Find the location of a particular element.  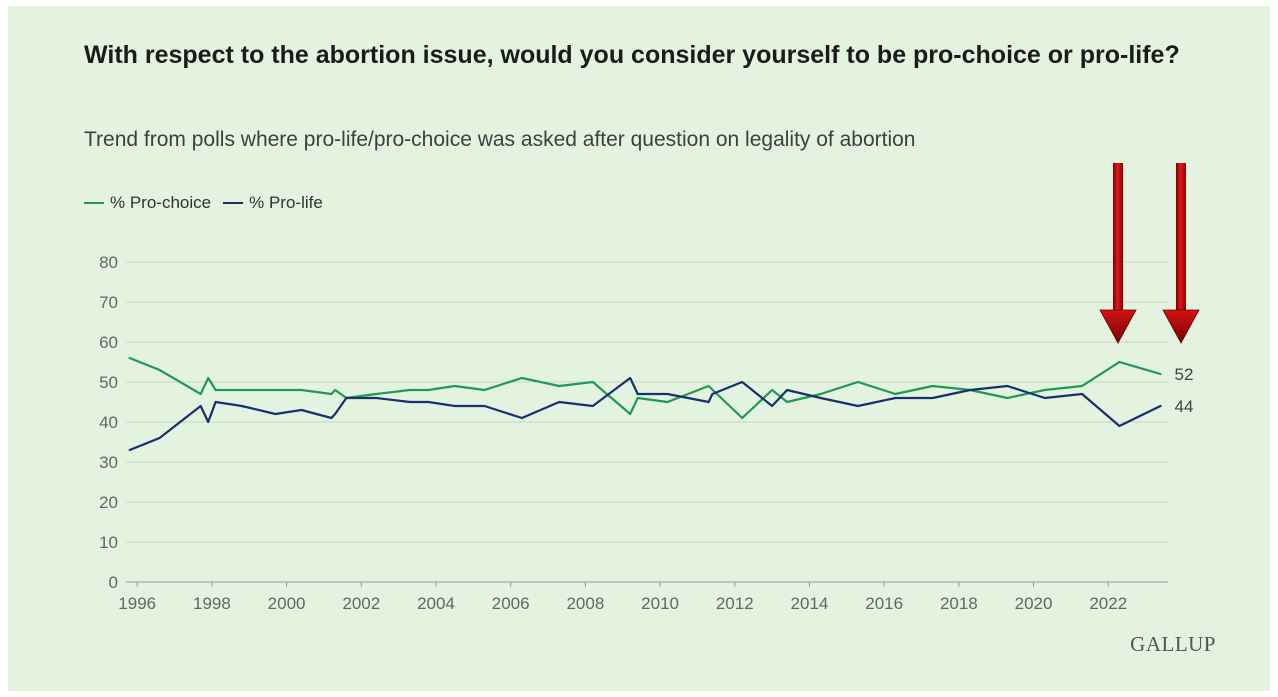

chart-legend: % Pro-choice % Pro-life is located at coordinates (209, 203).